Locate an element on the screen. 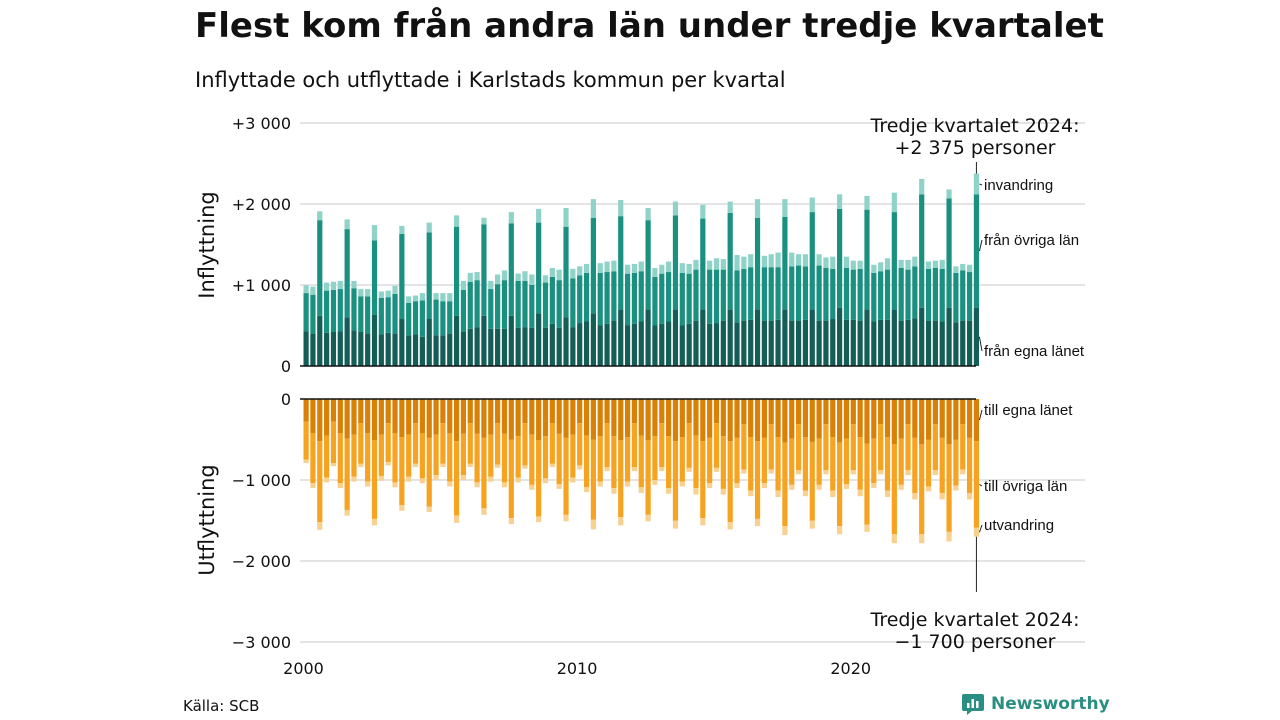  bar-in-13-s1 is located at coordinates (395, 313).